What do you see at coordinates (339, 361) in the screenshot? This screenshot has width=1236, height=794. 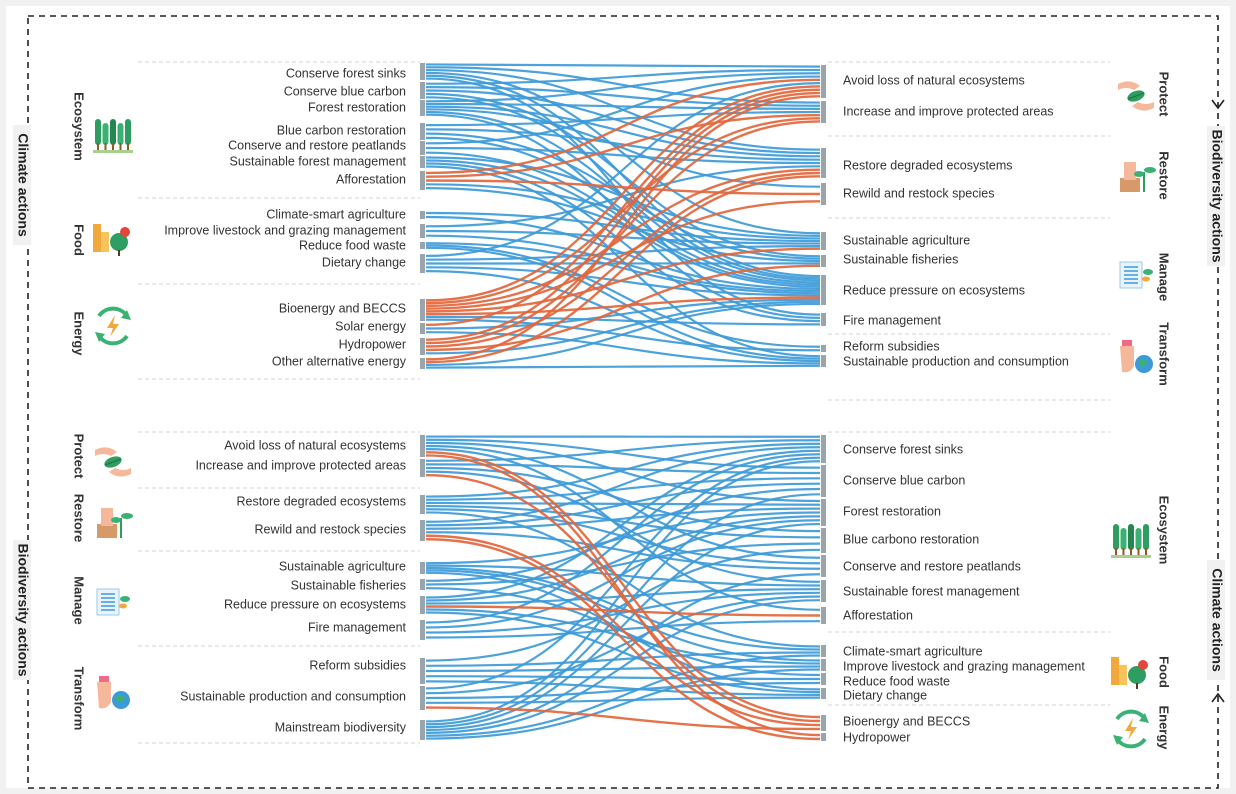 I see `left-node-label: Other alternative energy` at bounding box center [339, 361].